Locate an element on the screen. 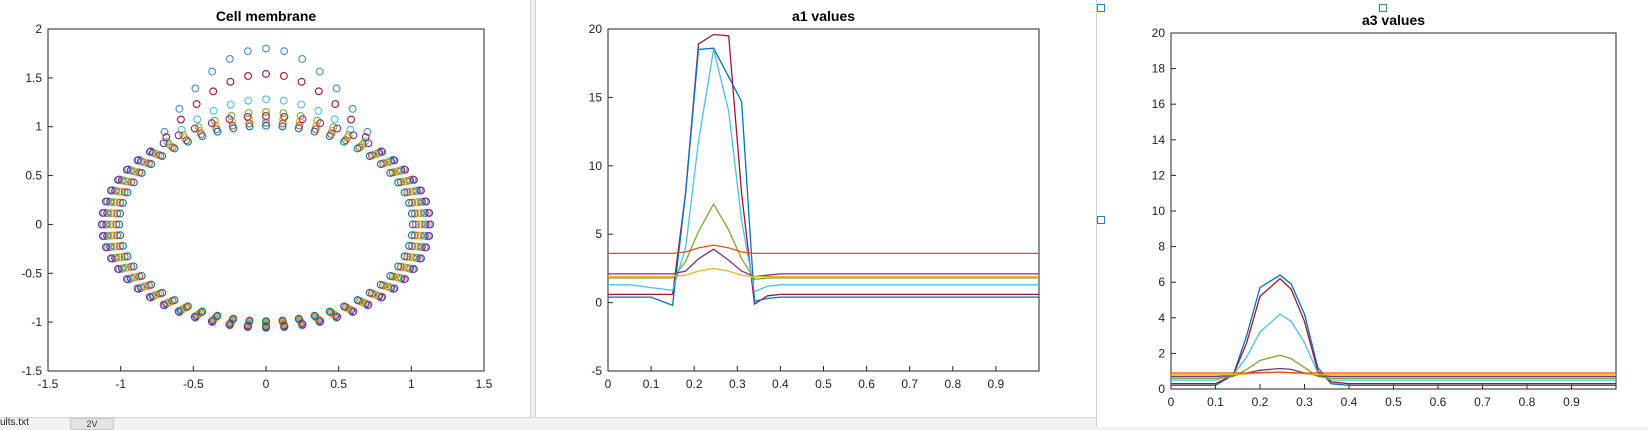  x-tick-label: 1 is located at coordinates (411, 384).